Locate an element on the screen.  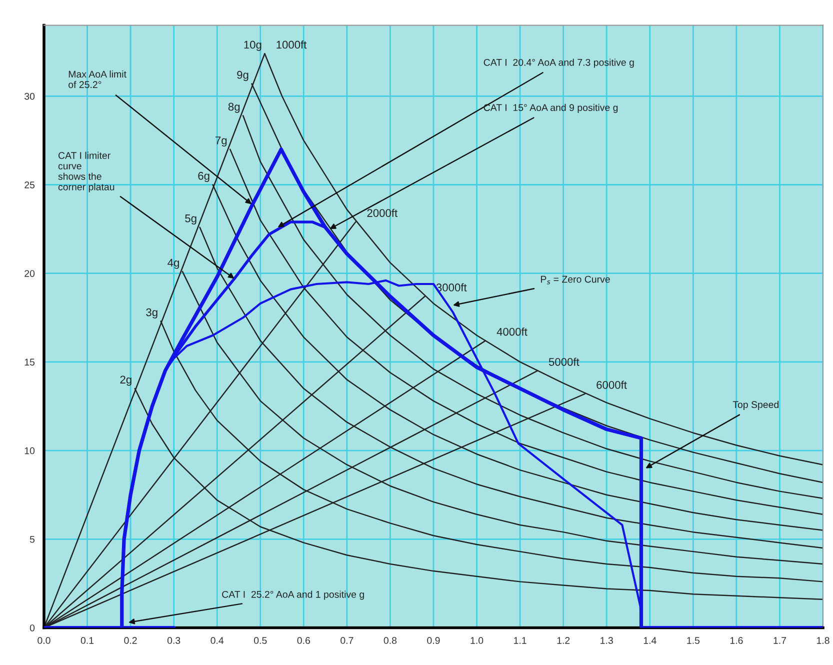
y-tick-label: 10 is located at coordinates (29, 450).